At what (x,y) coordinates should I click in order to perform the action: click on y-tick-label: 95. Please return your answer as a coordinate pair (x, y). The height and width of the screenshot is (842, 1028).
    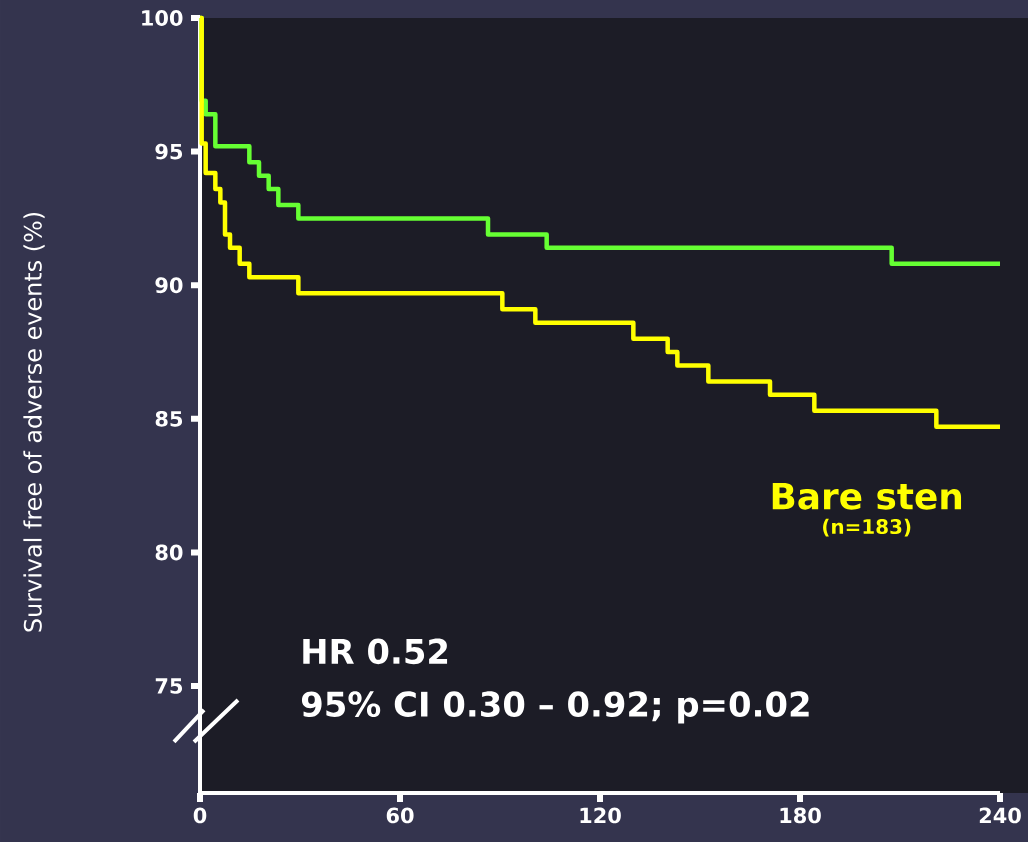
    Looking at the image, I should click on (169, 151).